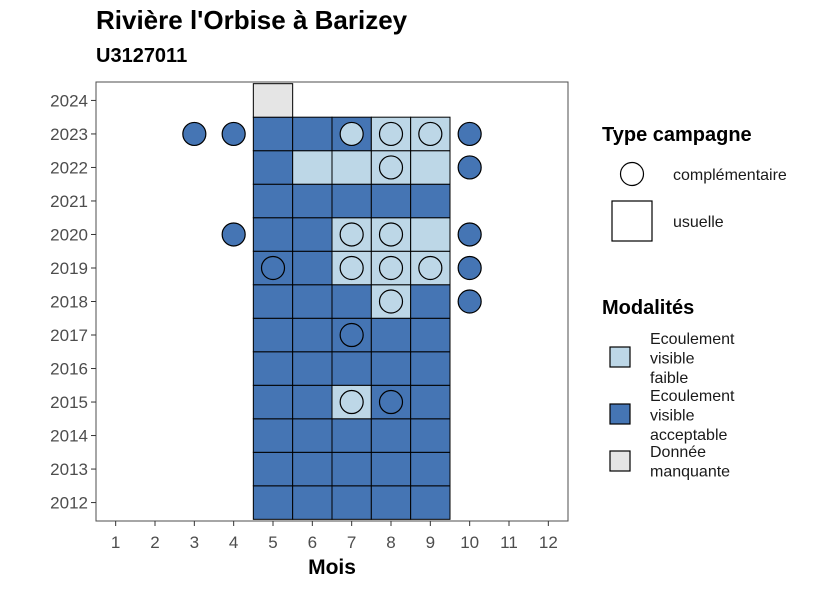 Image resolution: width=826 pixels, height=590 pixels. What do you see at coordinates (69, 503) in the screenshot?
I see `y-tick-label: 2012` at bounding box center [69, 503].